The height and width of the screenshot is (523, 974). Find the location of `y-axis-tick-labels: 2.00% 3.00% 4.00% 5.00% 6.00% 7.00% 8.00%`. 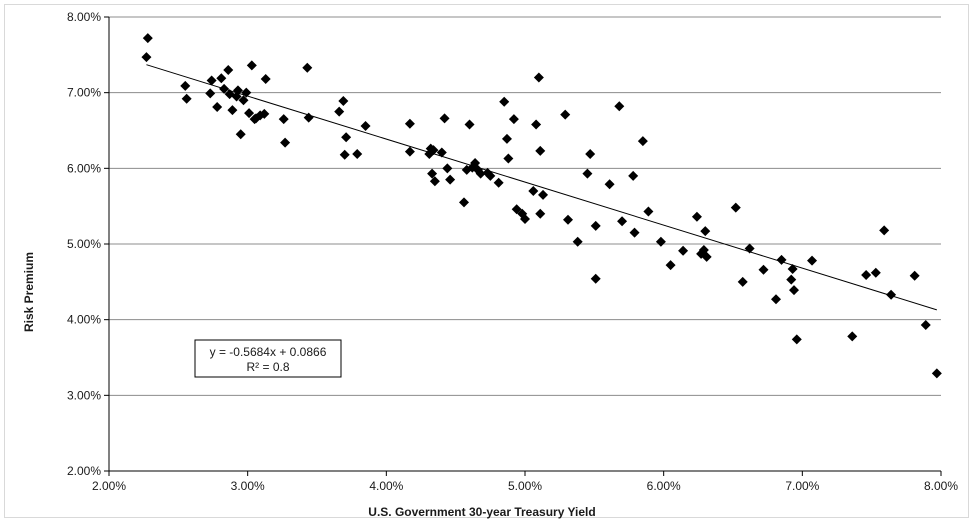

y-axis-tick-labels: 2.00% 3.00% 4.00% 5.00% 6.00% 7.00% 8.00% is located at coordinates (84, 244).